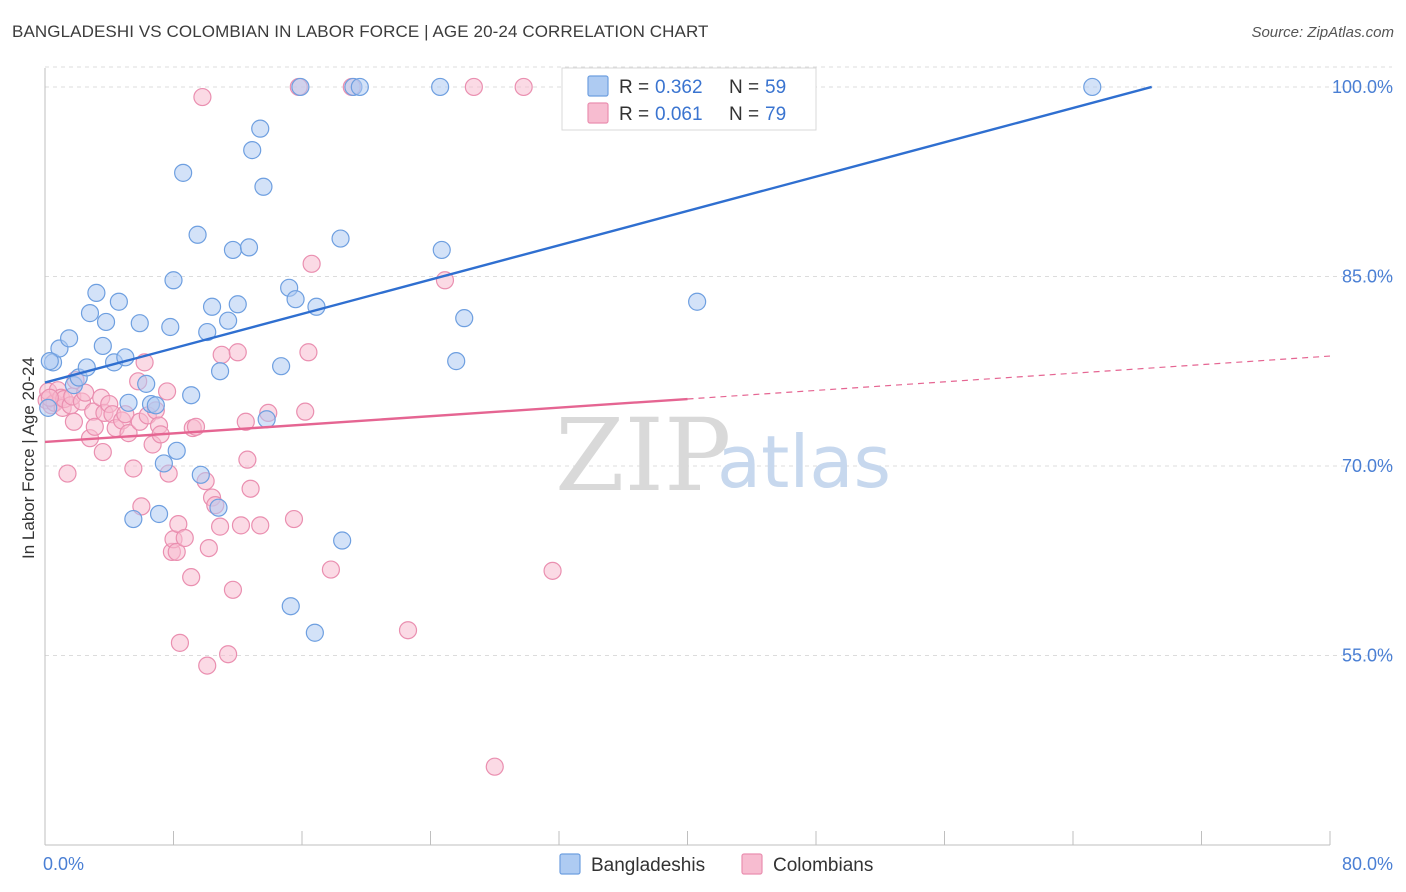 The width and height of the screenshot is (1406, 892). What do you see at coordinates (775, 114) in the screenshot?
I see `legend-pink-n-value: 79` at bounding box center [775, 114].